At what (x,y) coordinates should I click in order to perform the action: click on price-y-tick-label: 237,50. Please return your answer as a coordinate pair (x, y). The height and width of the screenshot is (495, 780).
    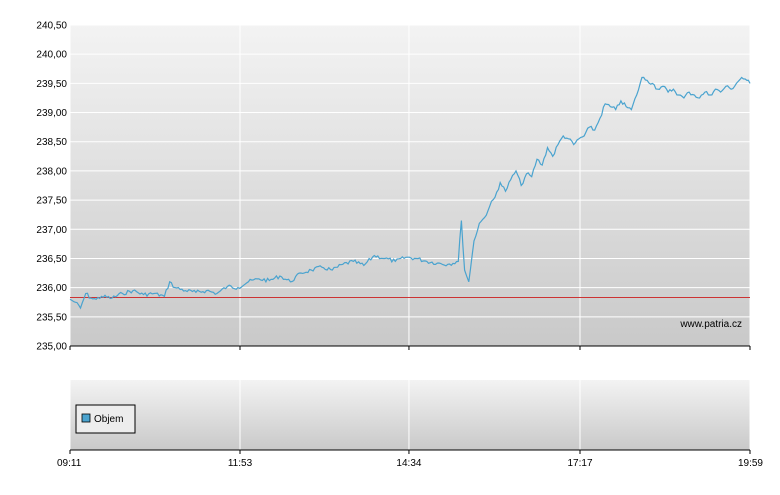
    Looking at the image, I should click on (51, 201).